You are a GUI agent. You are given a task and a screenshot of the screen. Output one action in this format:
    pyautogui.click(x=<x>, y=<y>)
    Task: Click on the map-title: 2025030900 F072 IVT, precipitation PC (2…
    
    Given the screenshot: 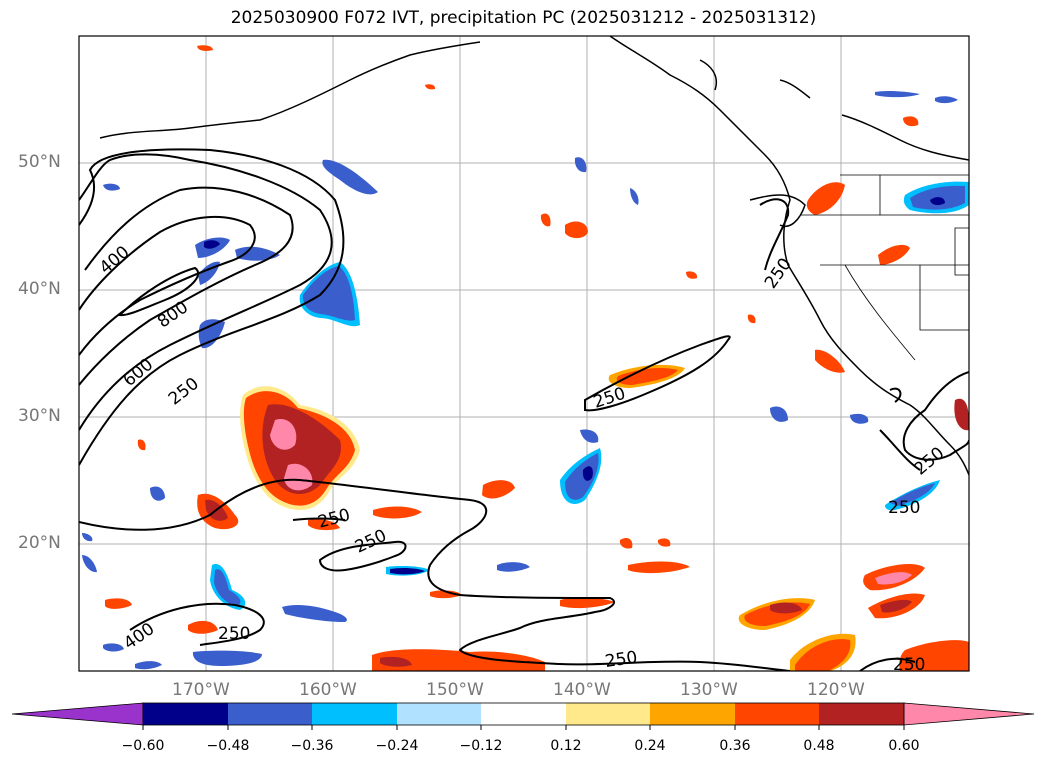 What is the action you would take?
    pyautogui.click(x=523, y=18)
    